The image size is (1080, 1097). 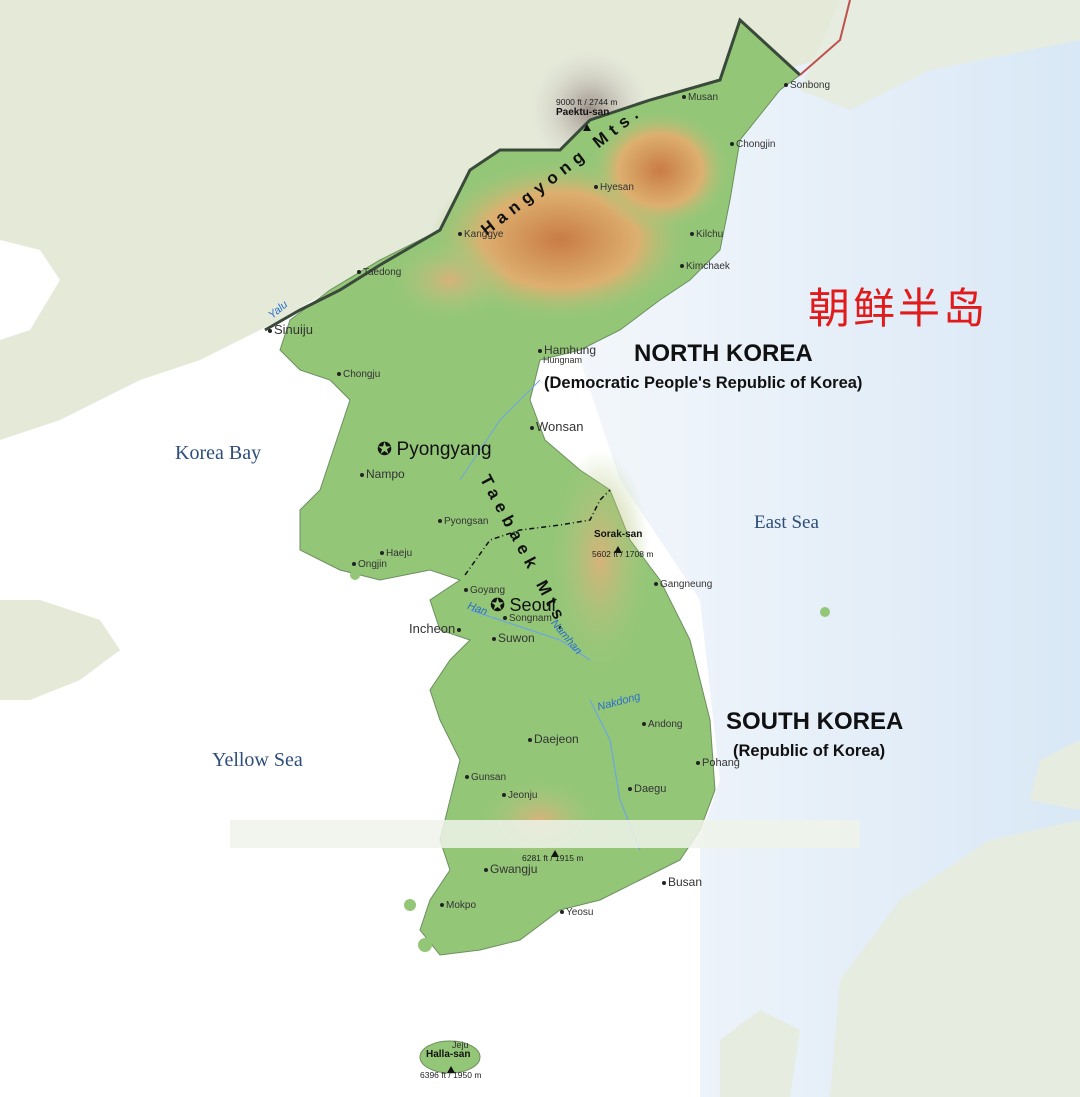 What do you see at coordinates (448, 1054) in the screenshot?
I see `halla-name: Halla-san` at bounding box center [448, 1054].